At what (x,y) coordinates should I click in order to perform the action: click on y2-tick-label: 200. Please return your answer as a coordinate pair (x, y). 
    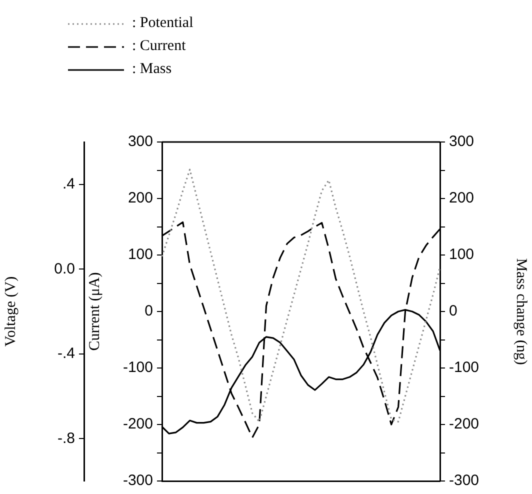
    Looking at the image, I should click on (461, 198).